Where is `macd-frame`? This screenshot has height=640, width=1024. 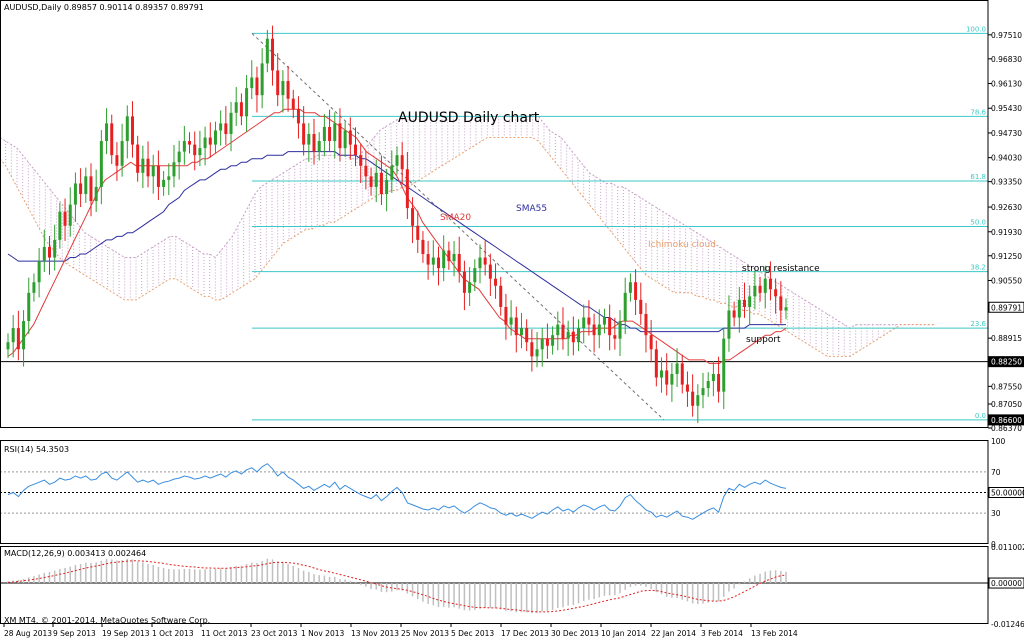 macd-frame is located at coordinates (494, 585).